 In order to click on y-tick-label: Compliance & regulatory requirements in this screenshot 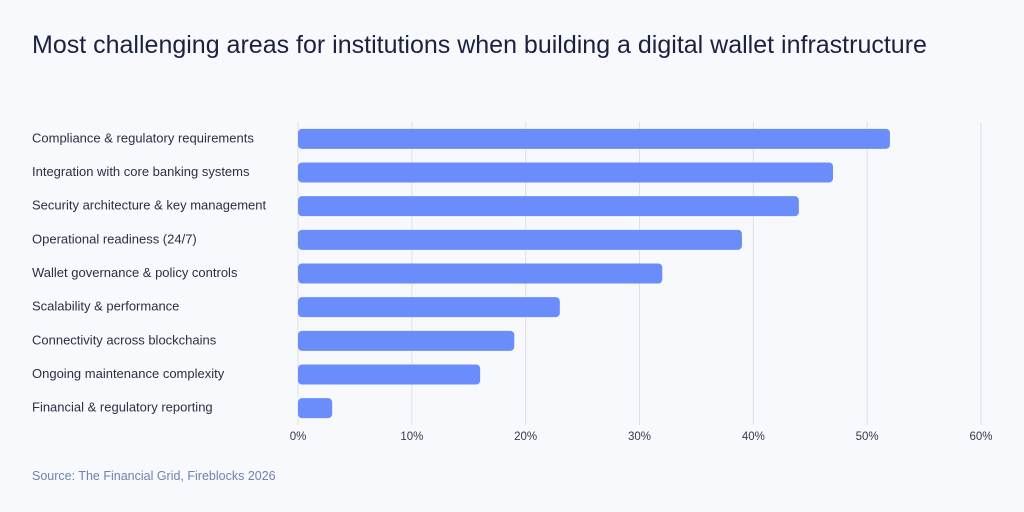, I will do `click(143, 137)`.